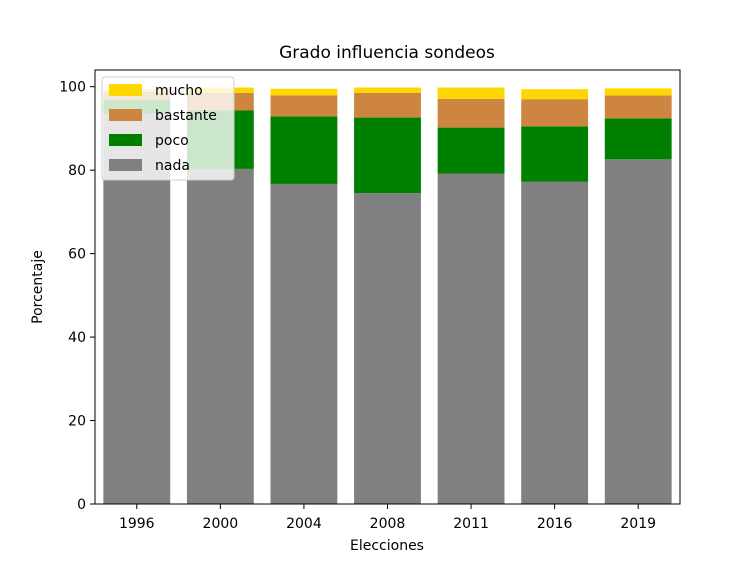 The height and width of the screenshot is (566, 754). I want to click on x-tick-label: 2008, so click(388, 524).